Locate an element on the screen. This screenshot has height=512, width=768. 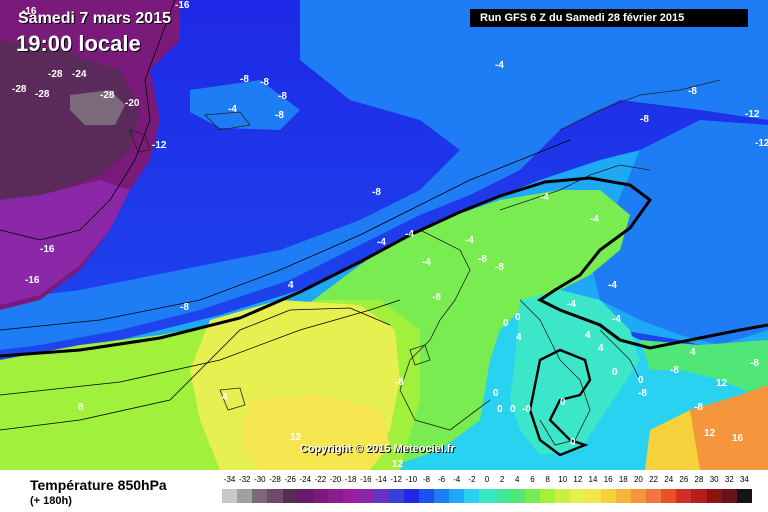
scale-label: 8 is located at coordinates (547, 479).